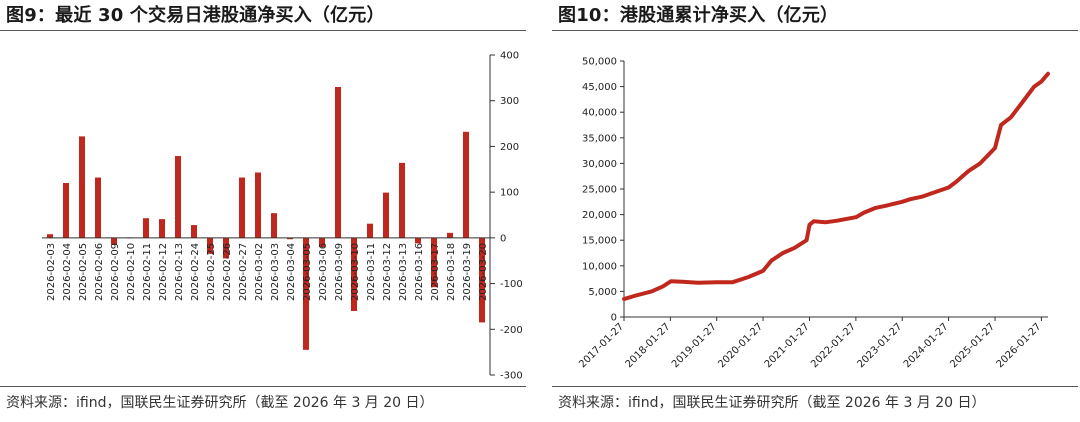 The width and height of the screenshot is (1080, 422). Describe the element at coordinates (451, 272) in the screenshot. I see `x-tick-label: 2026-03-18` at that location.